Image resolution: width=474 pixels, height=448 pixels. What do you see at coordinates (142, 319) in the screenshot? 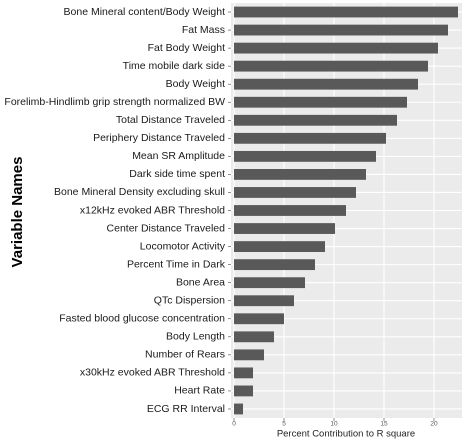
I see `y-tick-label: Fasted blood glucose concentration` at bounding box center [142, 319].